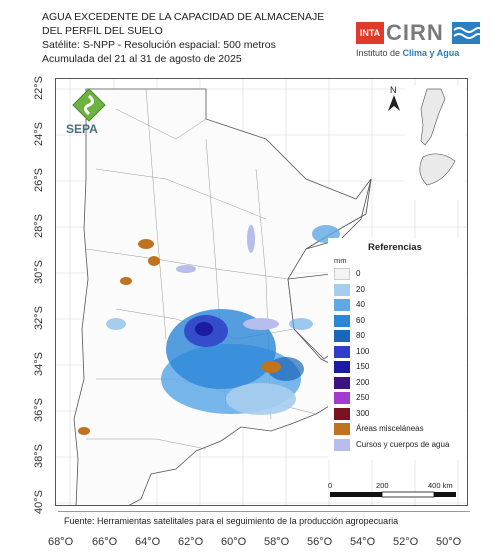  What do you see at coordinates (393, 90) in the screenshot?
I see `north-label: N` at bounding box center [393, 90].